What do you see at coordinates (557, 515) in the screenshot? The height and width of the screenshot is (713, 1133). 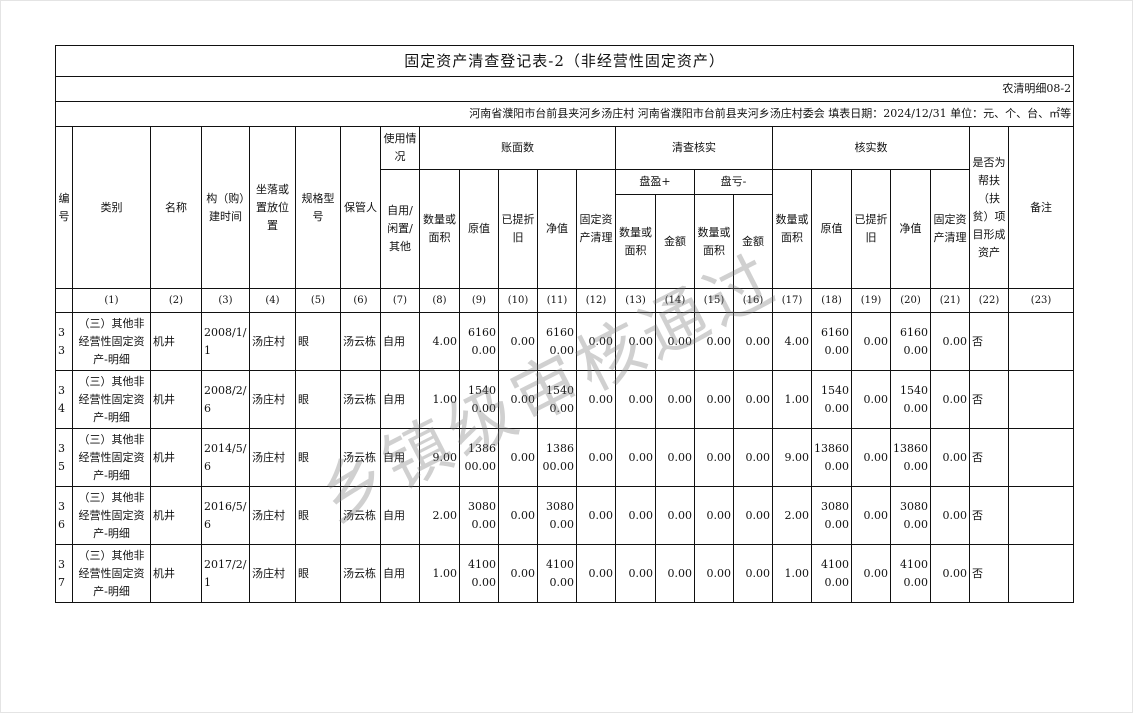 I see `cell-book-net: 30800.00` at bounding box center [557, 515].